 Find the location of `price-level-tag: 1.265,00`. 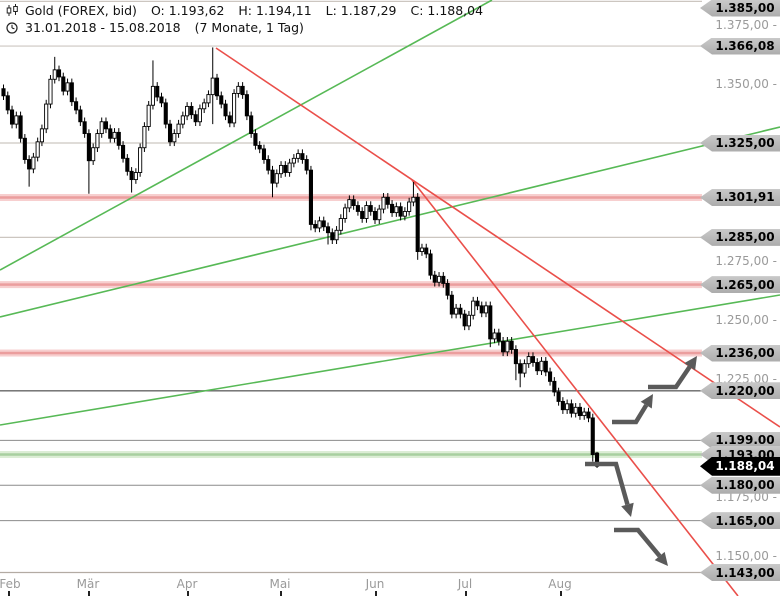

price-level-tag: 1.265,00 is located at coordinates (740, 285).